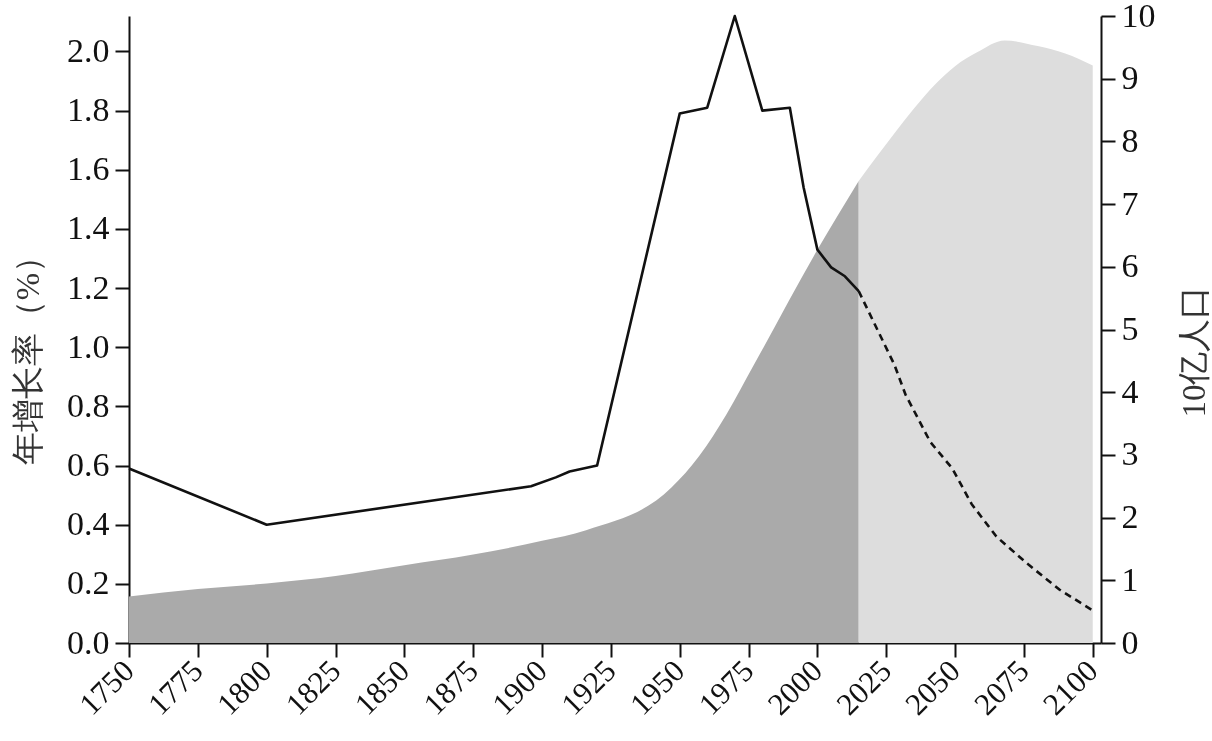  Describe the element at coordinates (88, 524) in the screenshot. I see `y-tick-label: 0.4` at that location.